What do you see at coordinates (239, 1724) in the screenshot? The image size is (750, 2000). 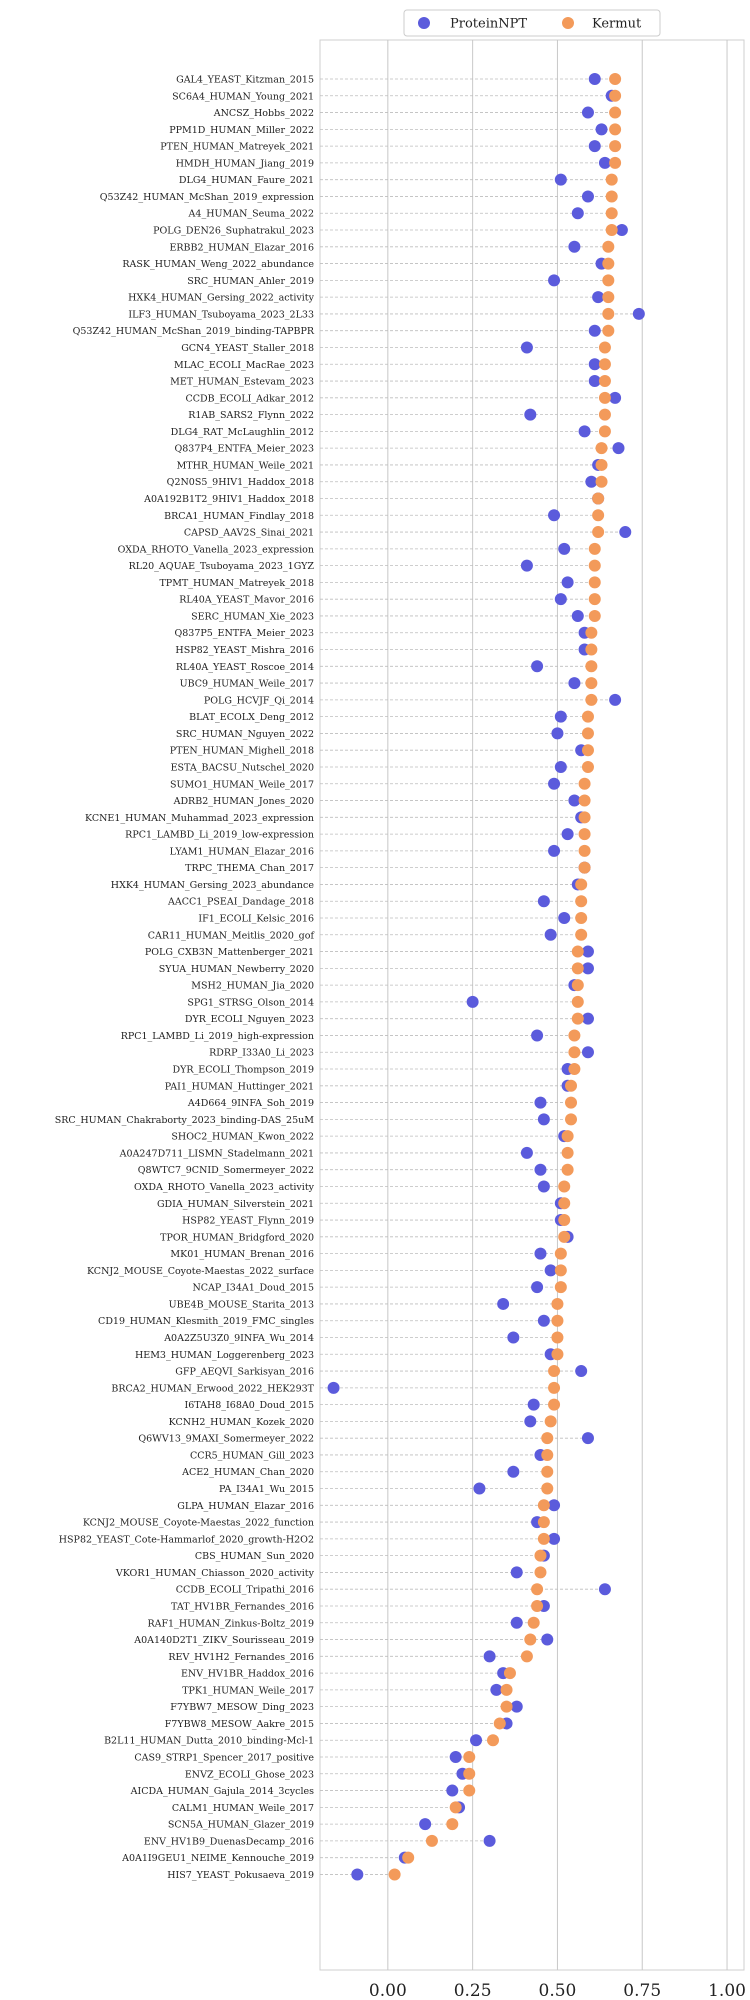 I see `y-tick-label: F7YBW8_MESOW_Aakre_2015` at bounding box center [239, 1724].